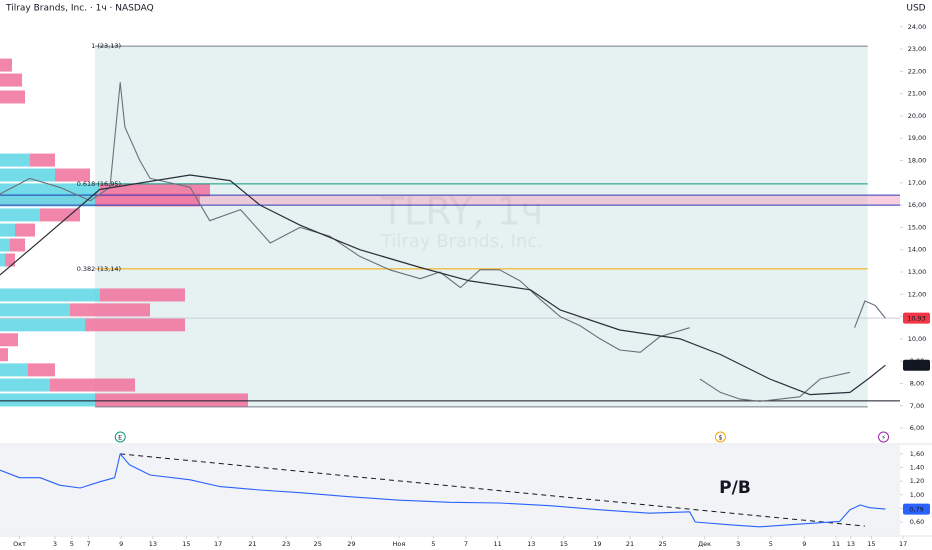 This screenshot has width=932, height=550. What do you see at coordinates (917, 161) in the screenshot?
I see `y-tick-label: 18,00` at bounding box center [917, 161].